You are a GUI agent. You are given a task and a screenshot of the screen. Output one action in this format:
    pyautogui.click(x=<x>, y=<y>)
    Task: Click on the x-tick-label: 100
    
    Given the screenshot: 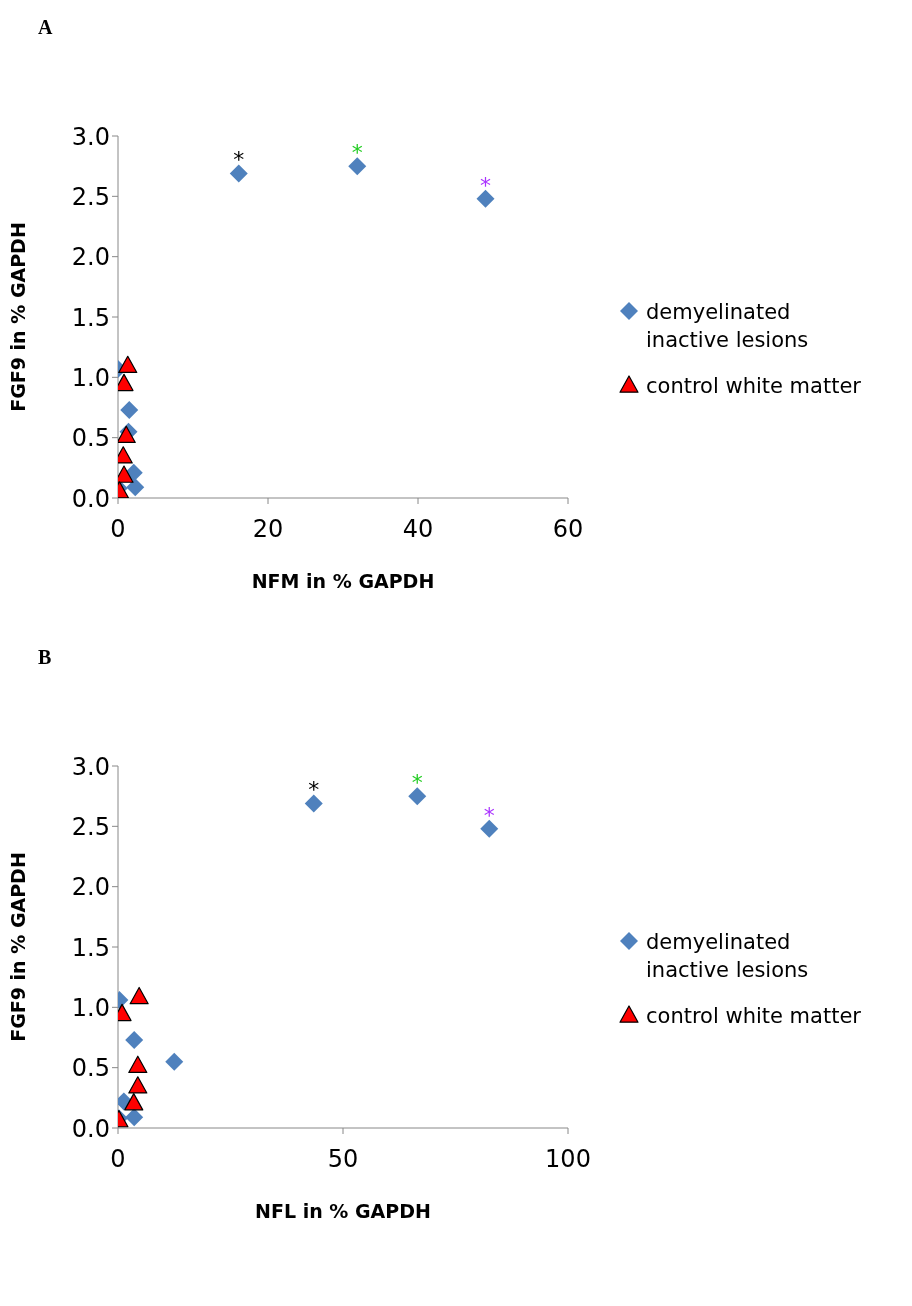 What is the action you would take?
    pyautogui.click(x=568, y=1159)
    